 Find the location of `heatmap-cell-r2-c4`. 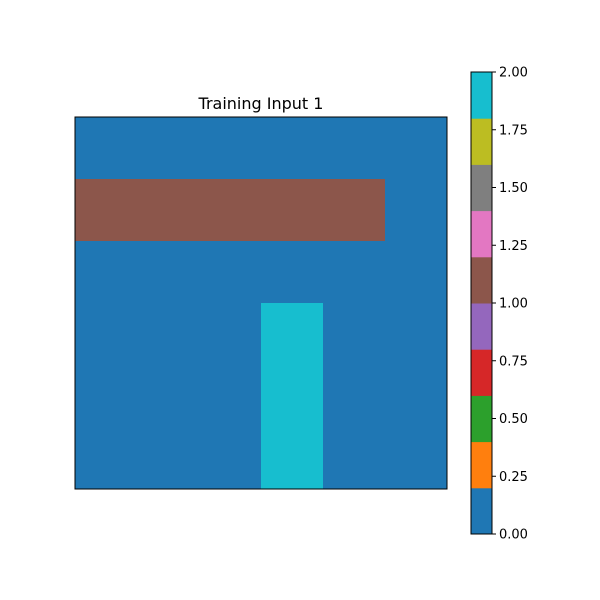

heatmap-cell-r2-c4 is located at coordinates (354, 272).